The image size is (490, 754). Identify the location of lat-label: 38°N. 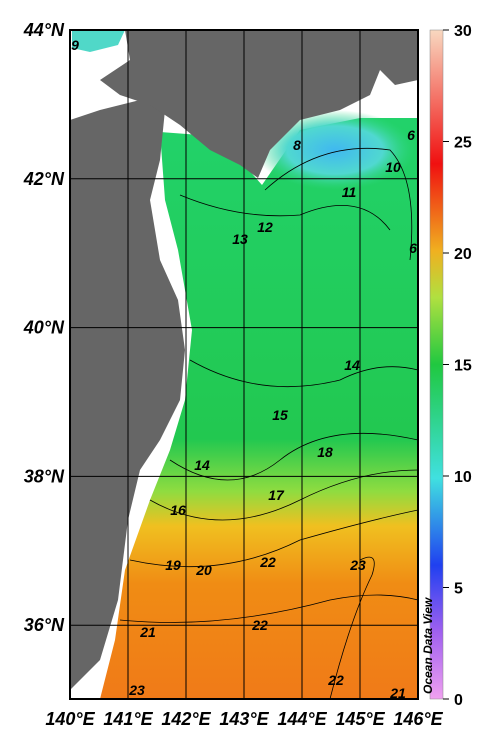
(44, 476).